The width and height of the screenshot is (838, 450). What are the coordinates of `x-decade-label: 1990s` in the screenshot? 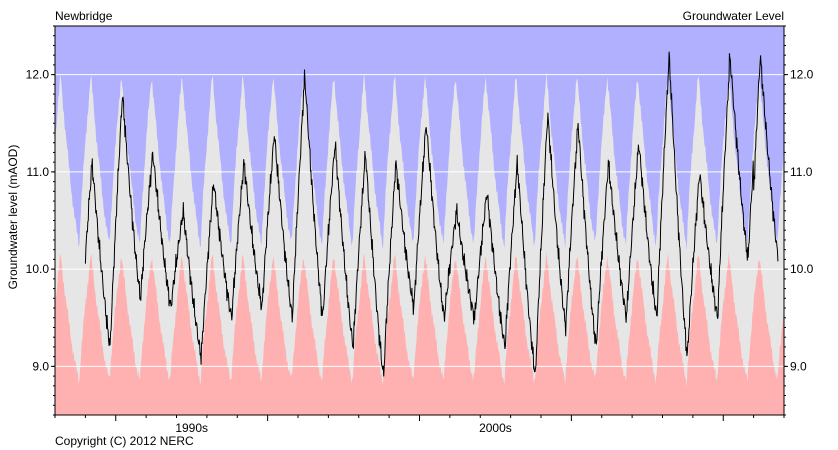 It's located at (191, 428).